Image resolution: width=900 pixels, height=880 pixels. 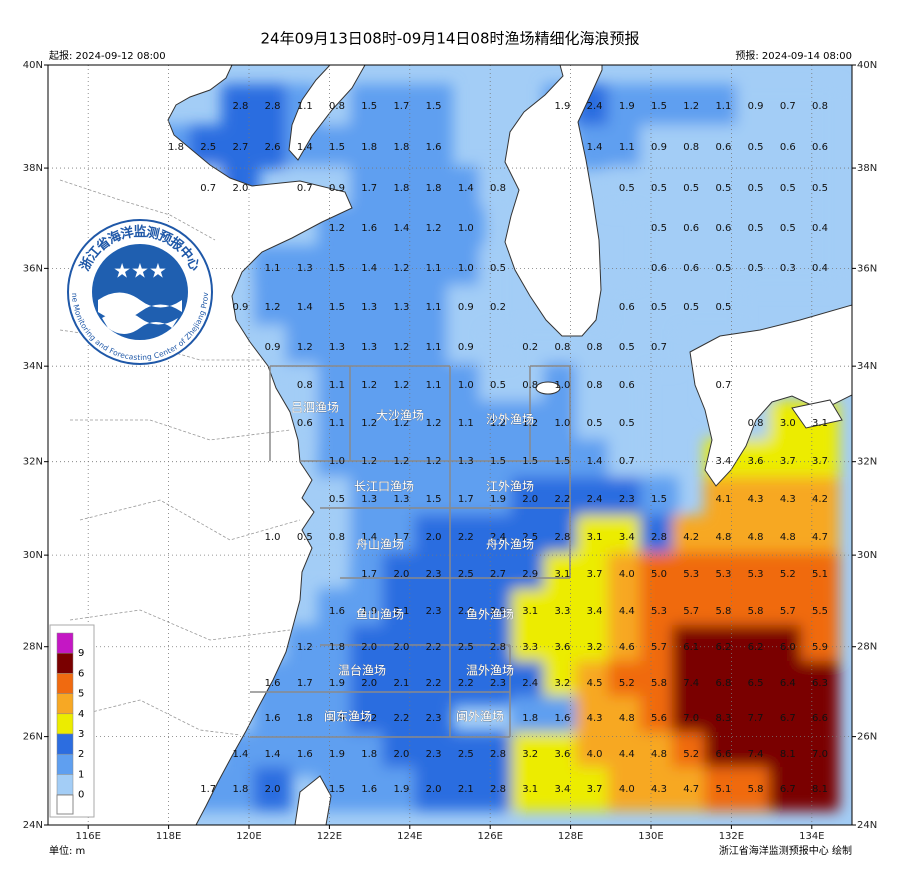 What do you see at coordinates (756, 461) in the screenshot?
I see `wave-height-label: 3.6` at bounding box center [756, 461].